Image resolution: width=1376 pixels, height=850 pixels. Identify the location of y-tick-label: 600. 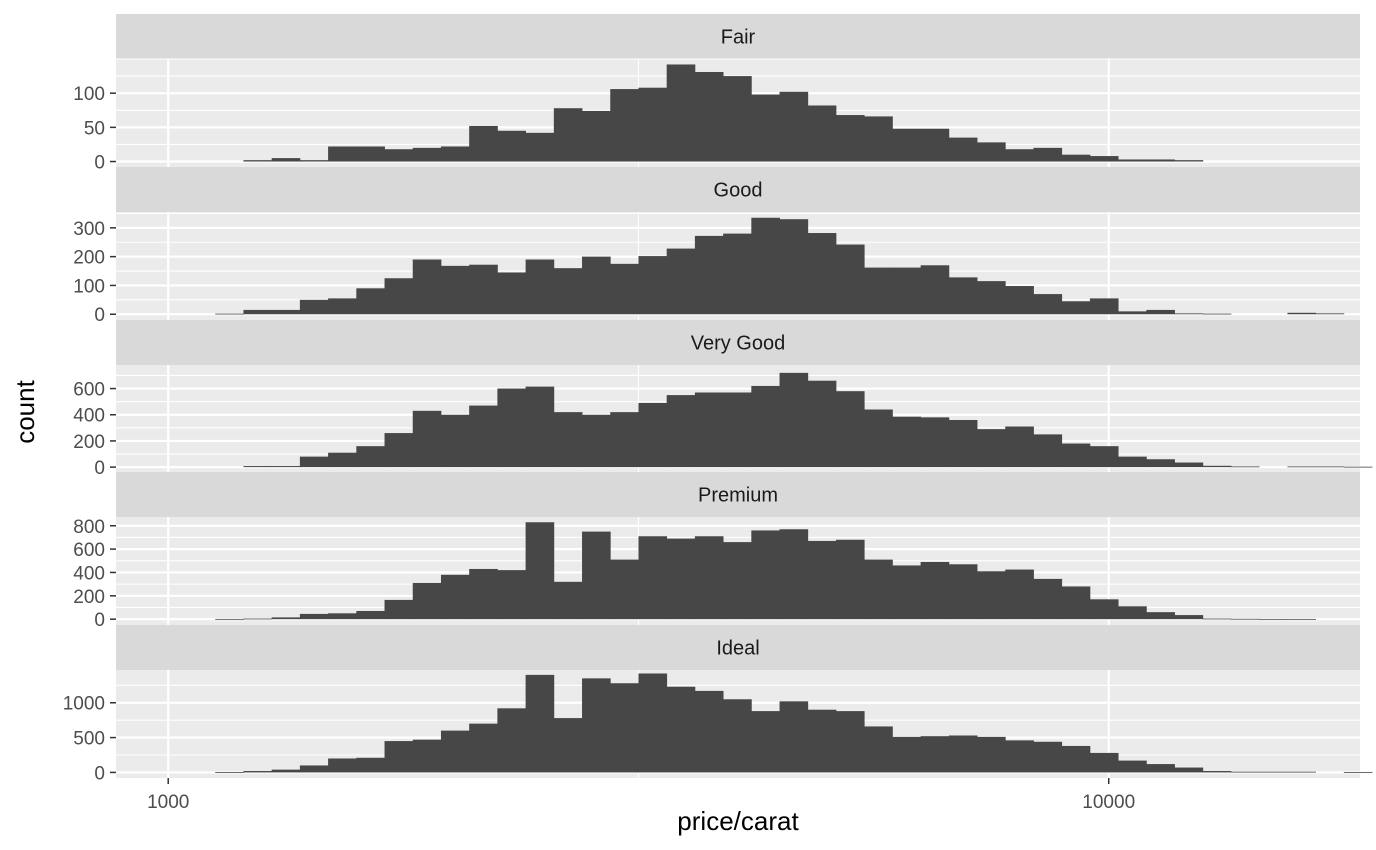
(89, 550).